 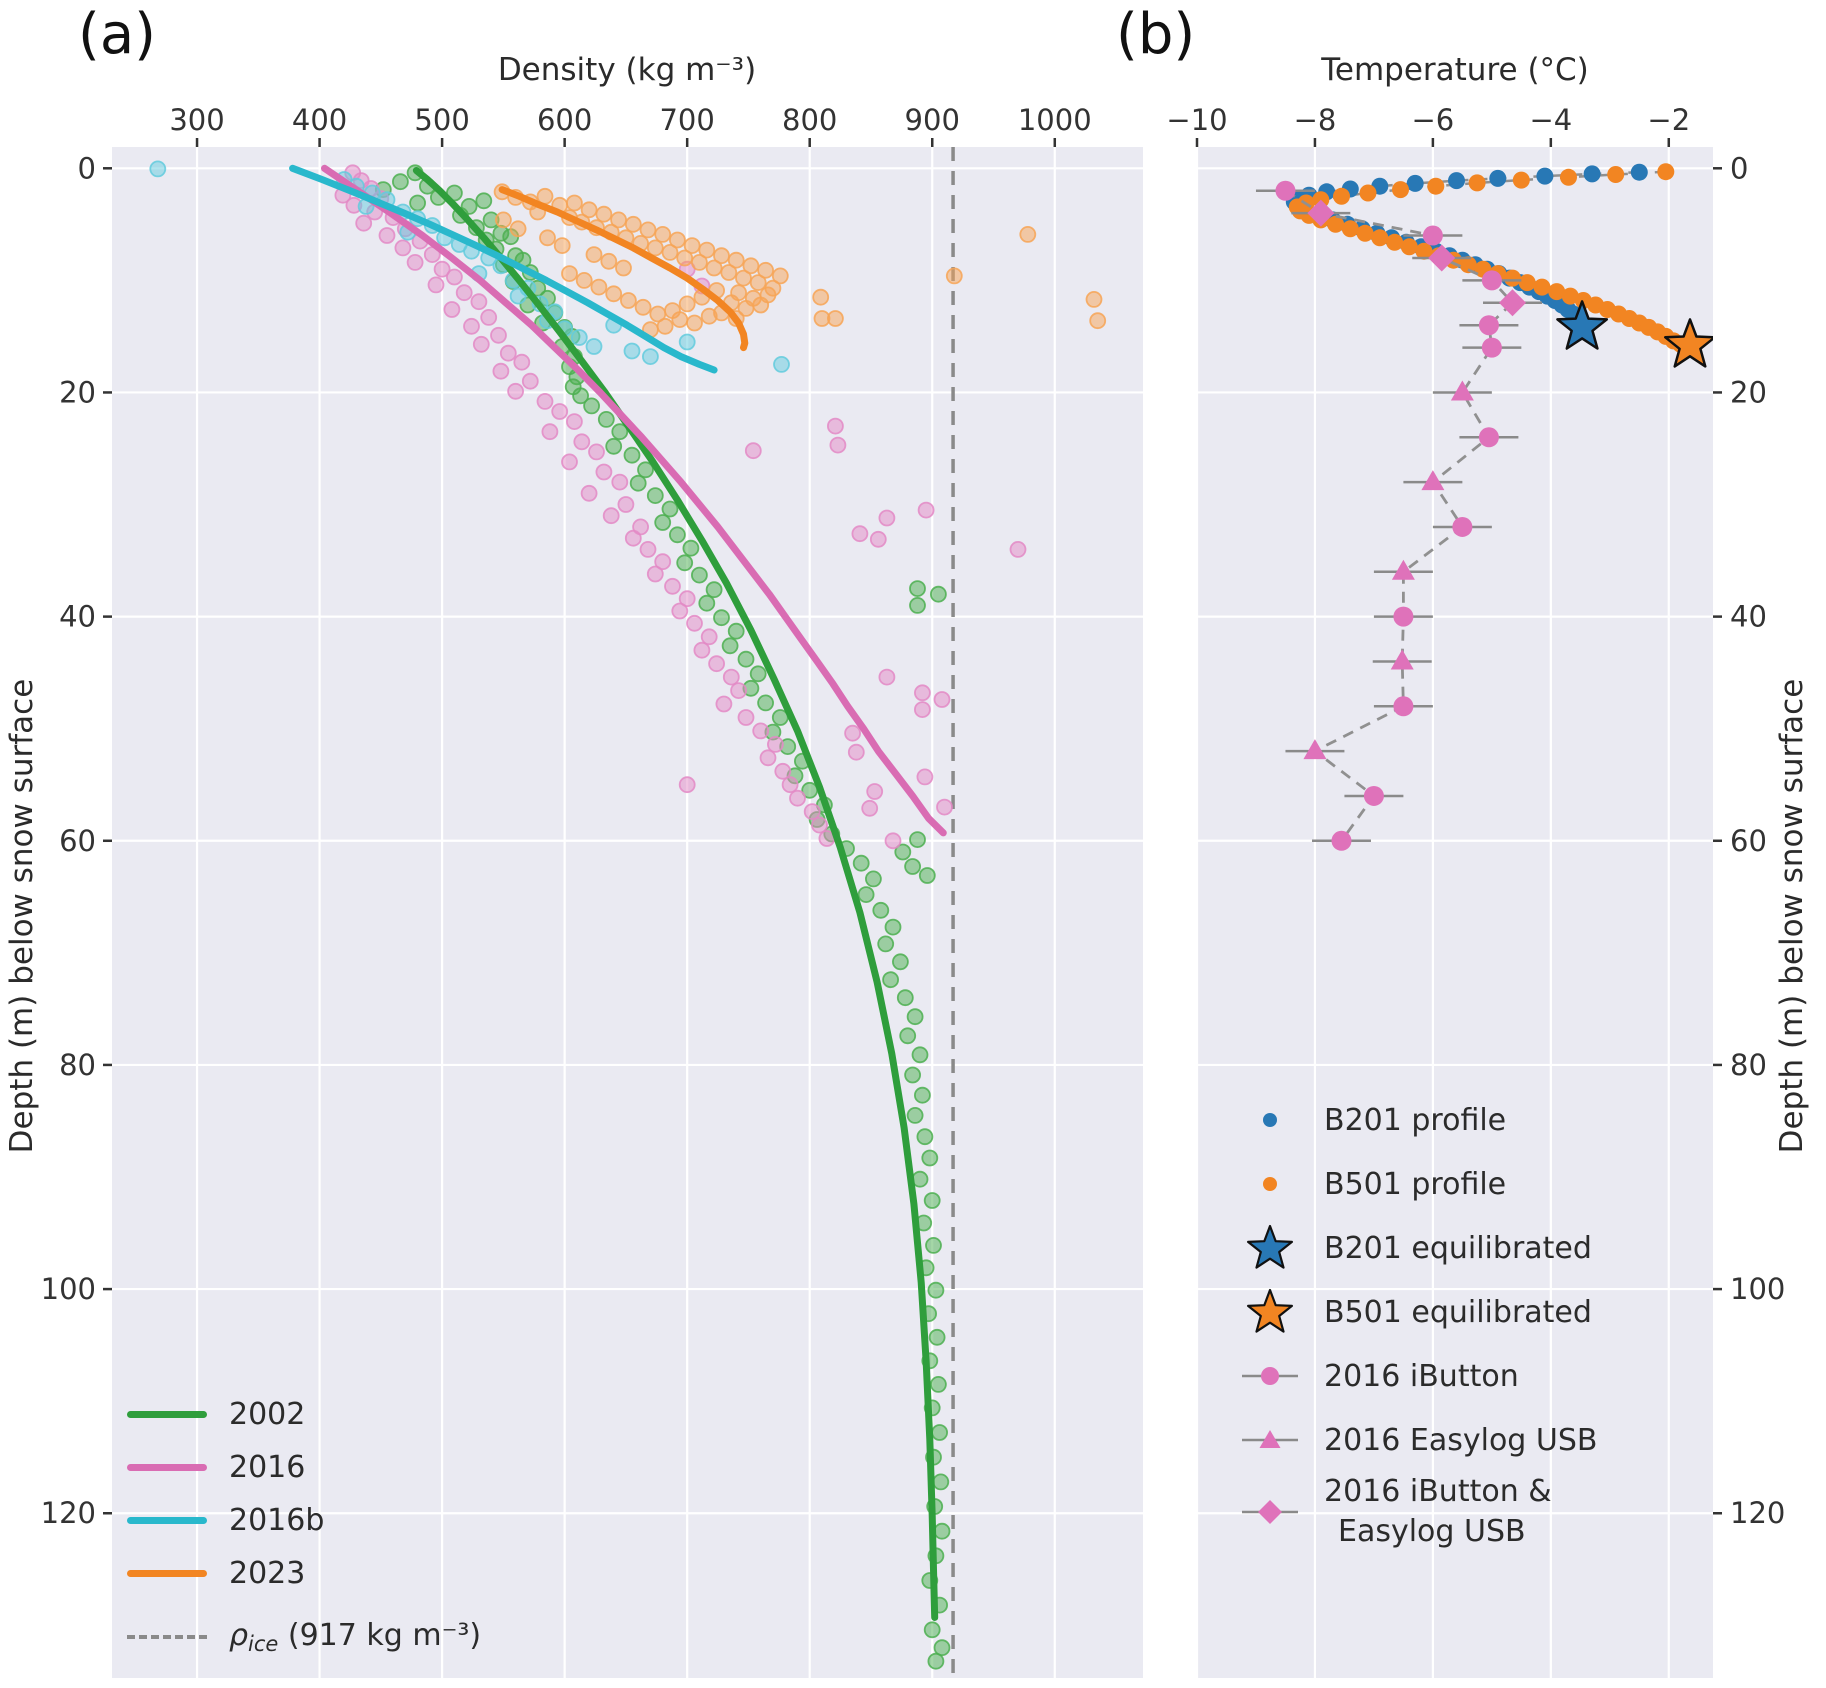 What do you see at coordinates (1270, 1512) in the screenshot?
I see `ibutton-easylog-marker-icon` at bounding box center [1270, 1512].